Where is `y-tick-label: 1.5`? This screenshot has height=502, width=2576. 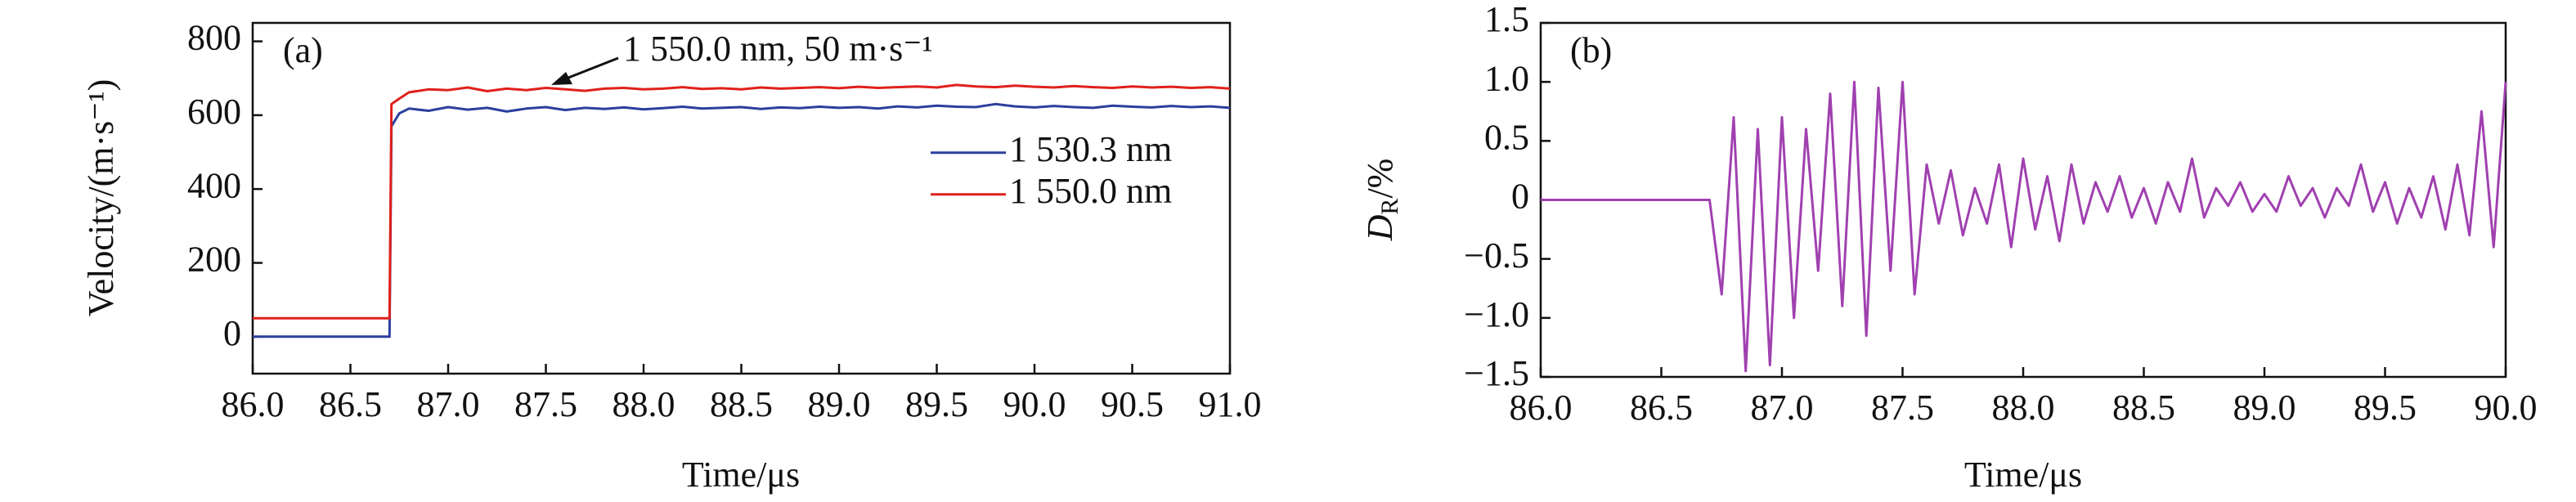
y-tick-label: 1.5 is located at coordinates (1506, 19).